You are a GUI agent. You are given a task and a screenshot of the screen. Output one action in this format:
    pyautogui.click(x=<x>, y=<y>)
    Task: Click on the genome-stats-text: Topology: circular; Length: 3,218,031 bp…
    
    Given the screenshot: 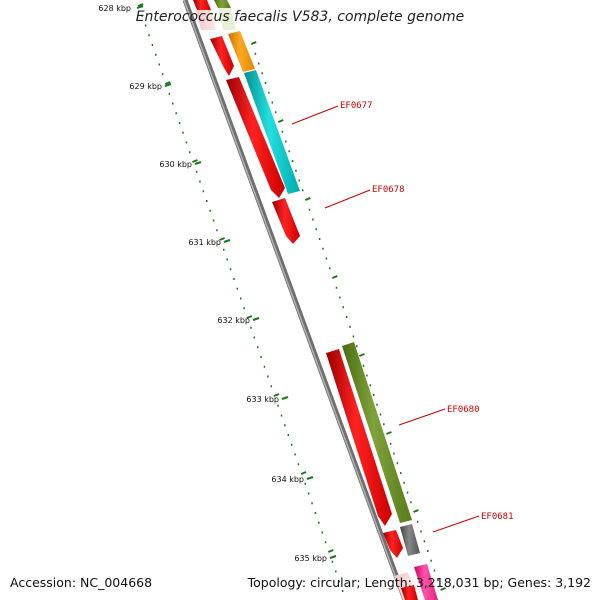 What is the action you would take?
    pyautogui.click(x=419, y=582)
    